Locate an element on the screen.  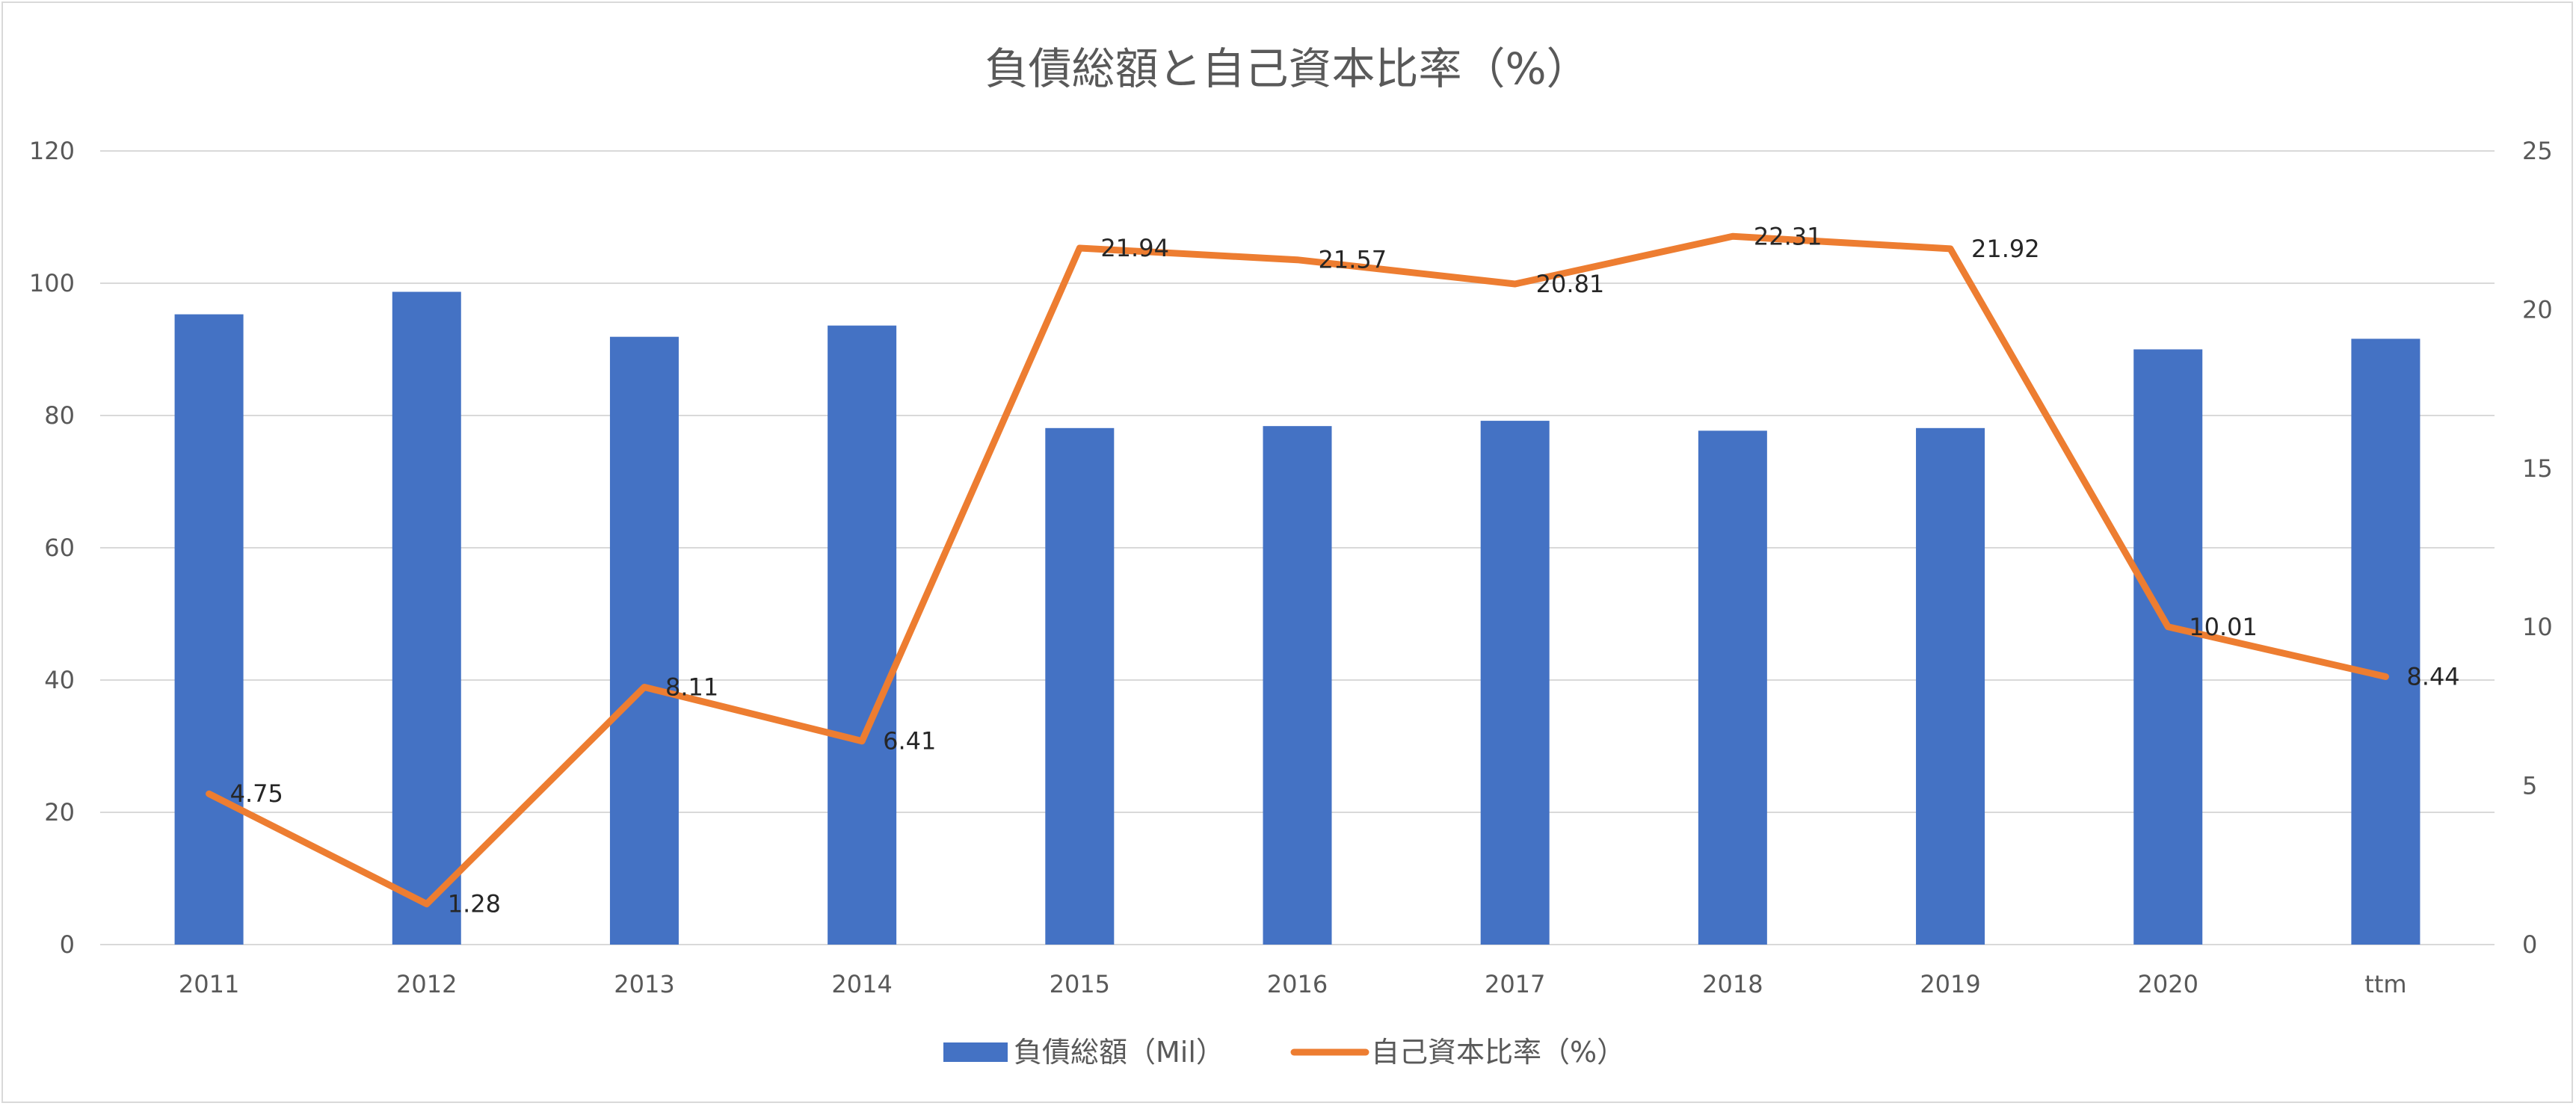
x-axis-tick-label: 2013 is located at coordinates (644, 984).